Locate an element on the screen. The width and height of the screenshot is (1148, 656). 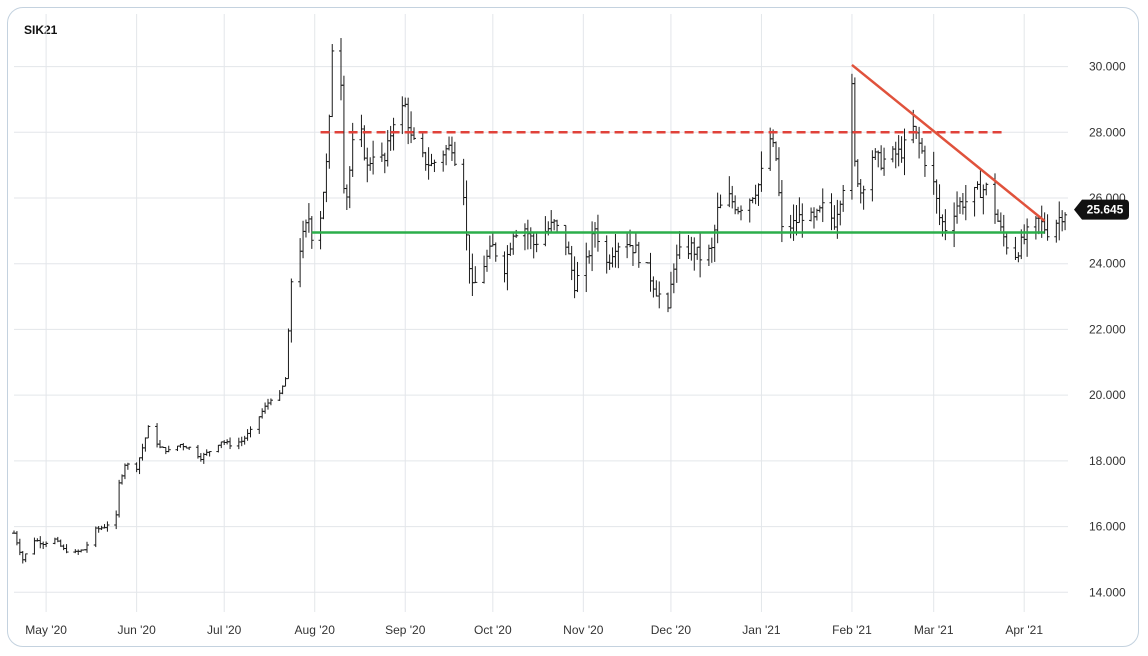
x-tick-label: Aug '20 is located at coordinates (315, 630).